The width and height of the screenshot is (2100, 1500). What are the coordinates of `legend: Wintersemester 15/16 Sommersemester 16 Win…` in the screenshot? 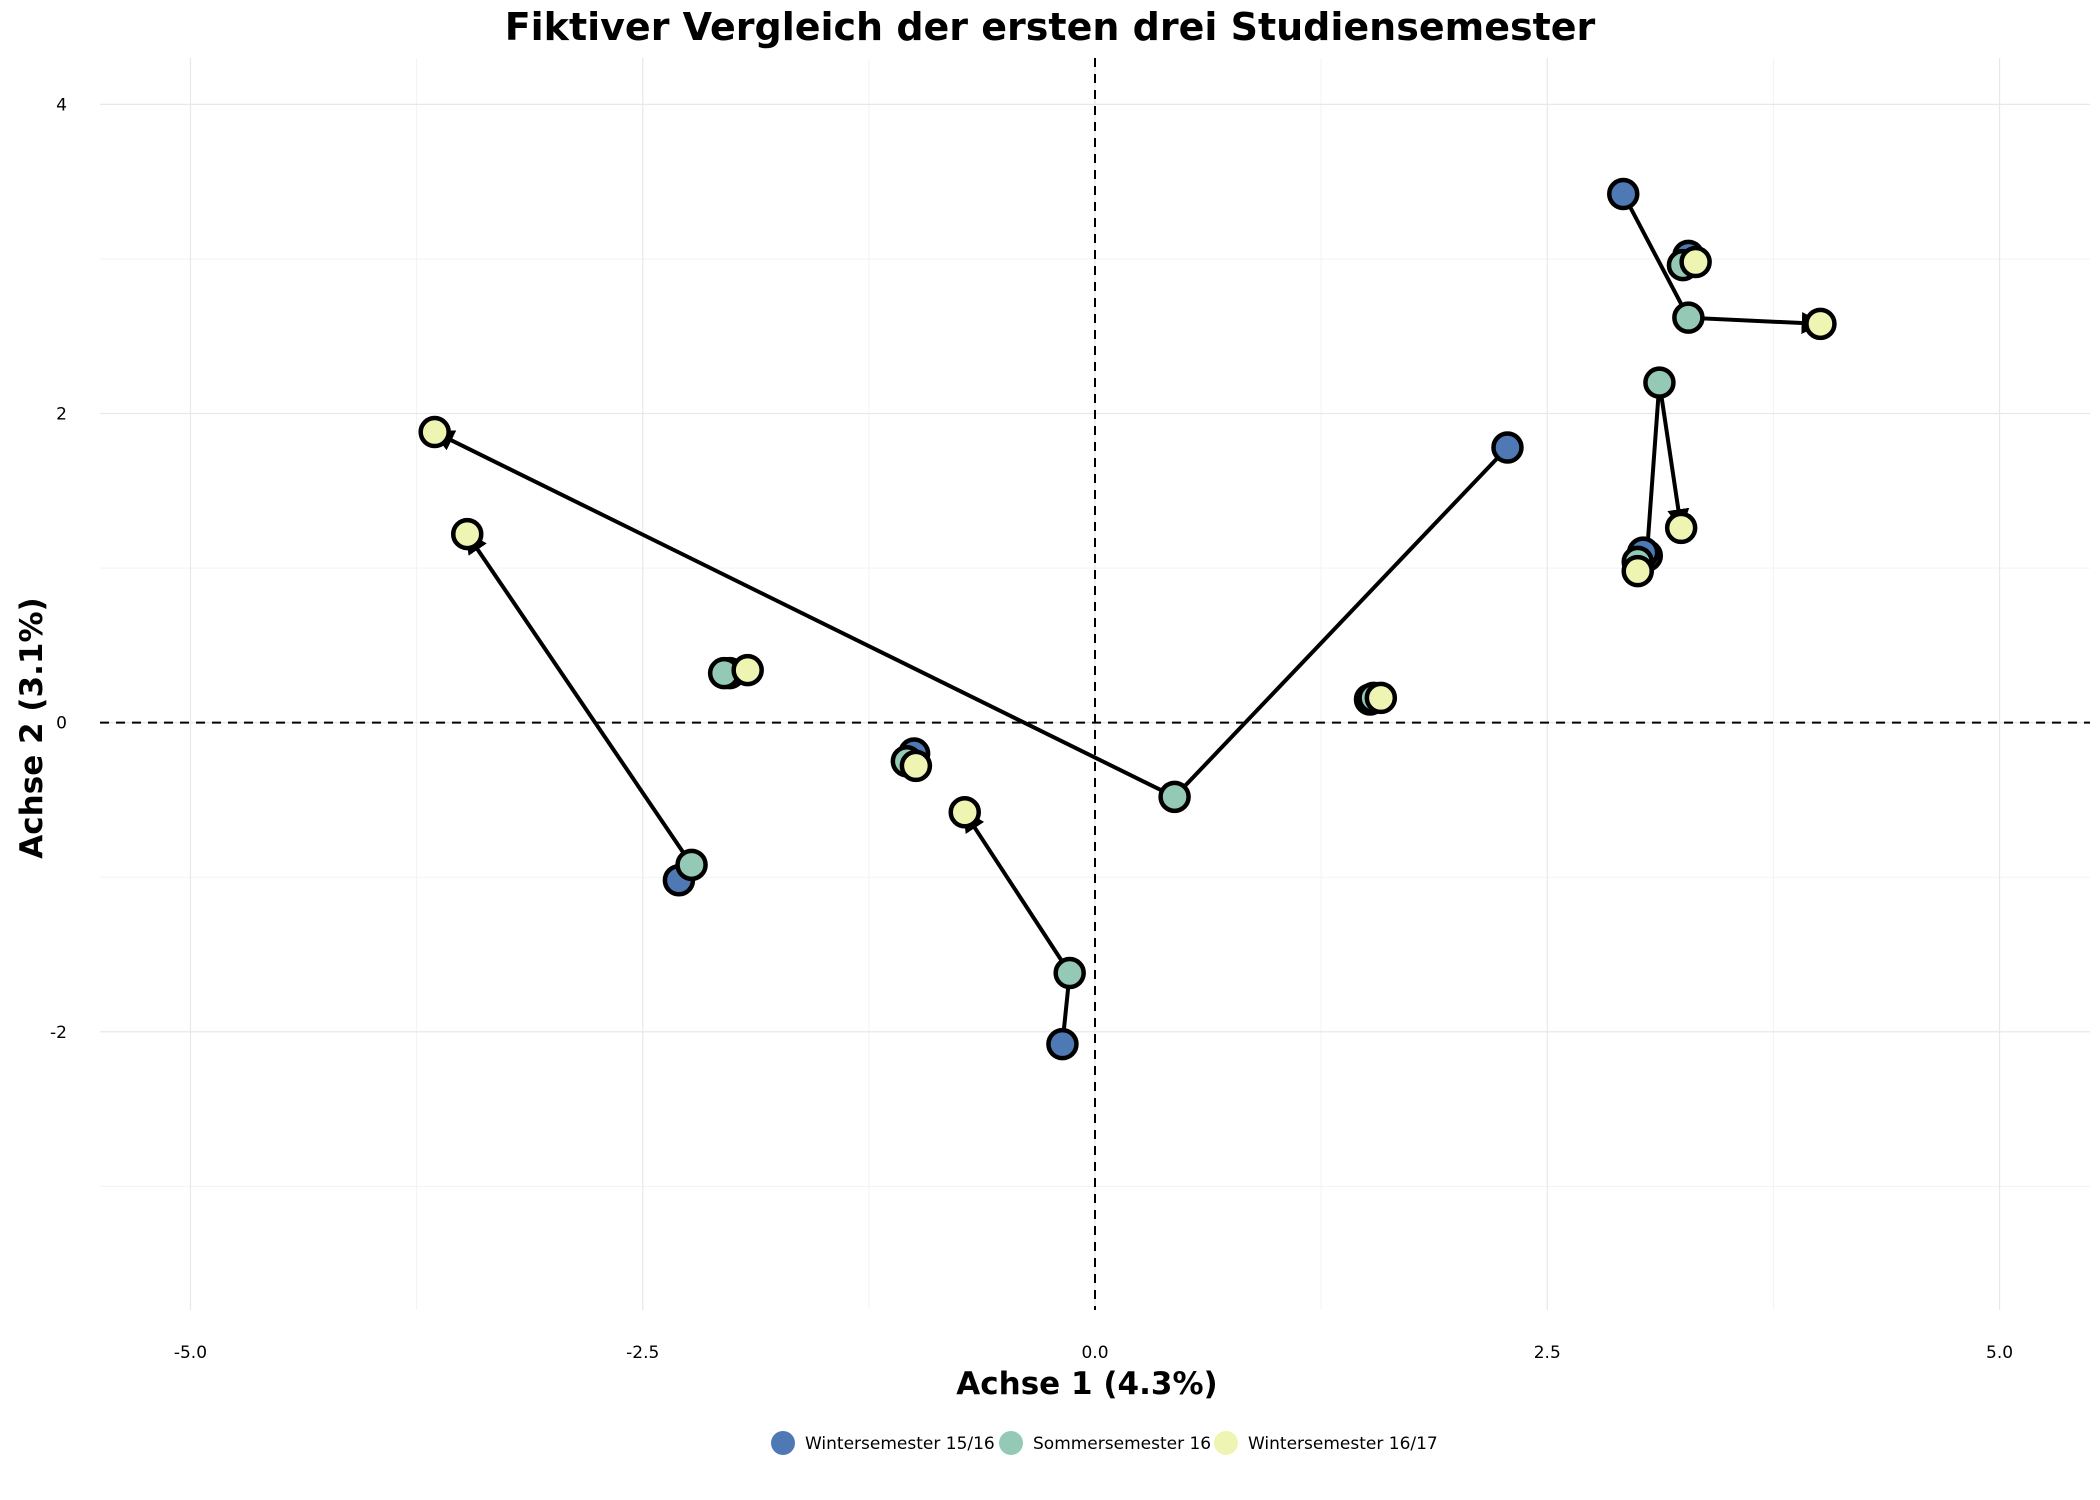 It's located at (1104, 1443).